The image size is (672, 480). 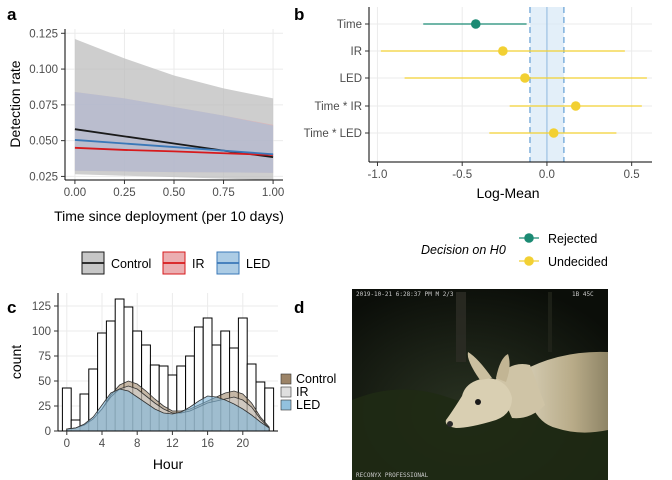 What do you see at coordinates (43, 142) in the screenshot?
I see `panel-a-y-tick-label-1: 0.050` at bounding box center [43, 142].